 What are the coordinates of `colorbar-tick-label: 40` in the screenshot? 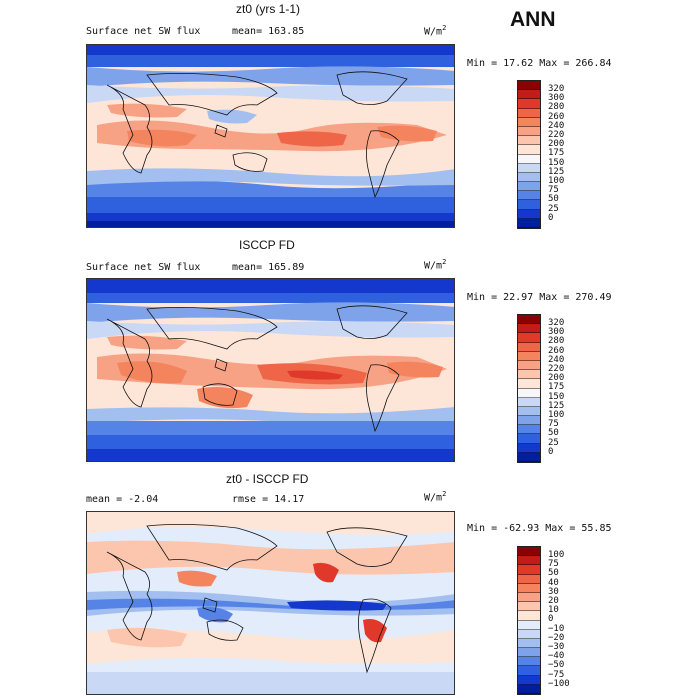 It's located at (553, 582).